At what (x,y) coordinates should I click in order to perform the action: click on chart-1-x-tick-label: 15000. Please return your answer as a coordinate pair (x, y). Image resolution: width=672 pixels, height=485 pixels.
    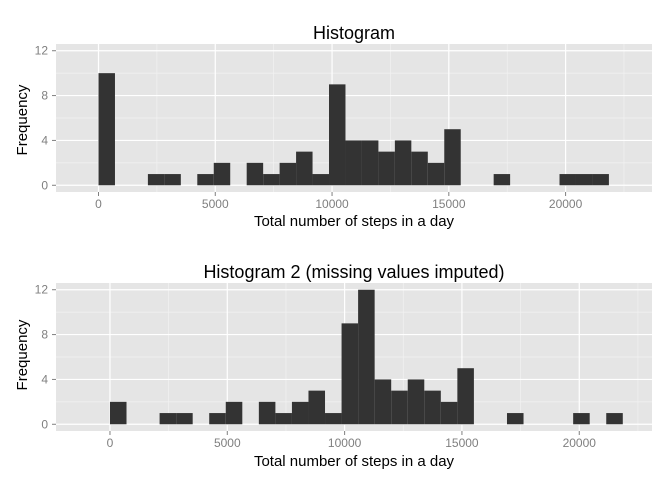
    Looking at the image, I should click on (449, 204).